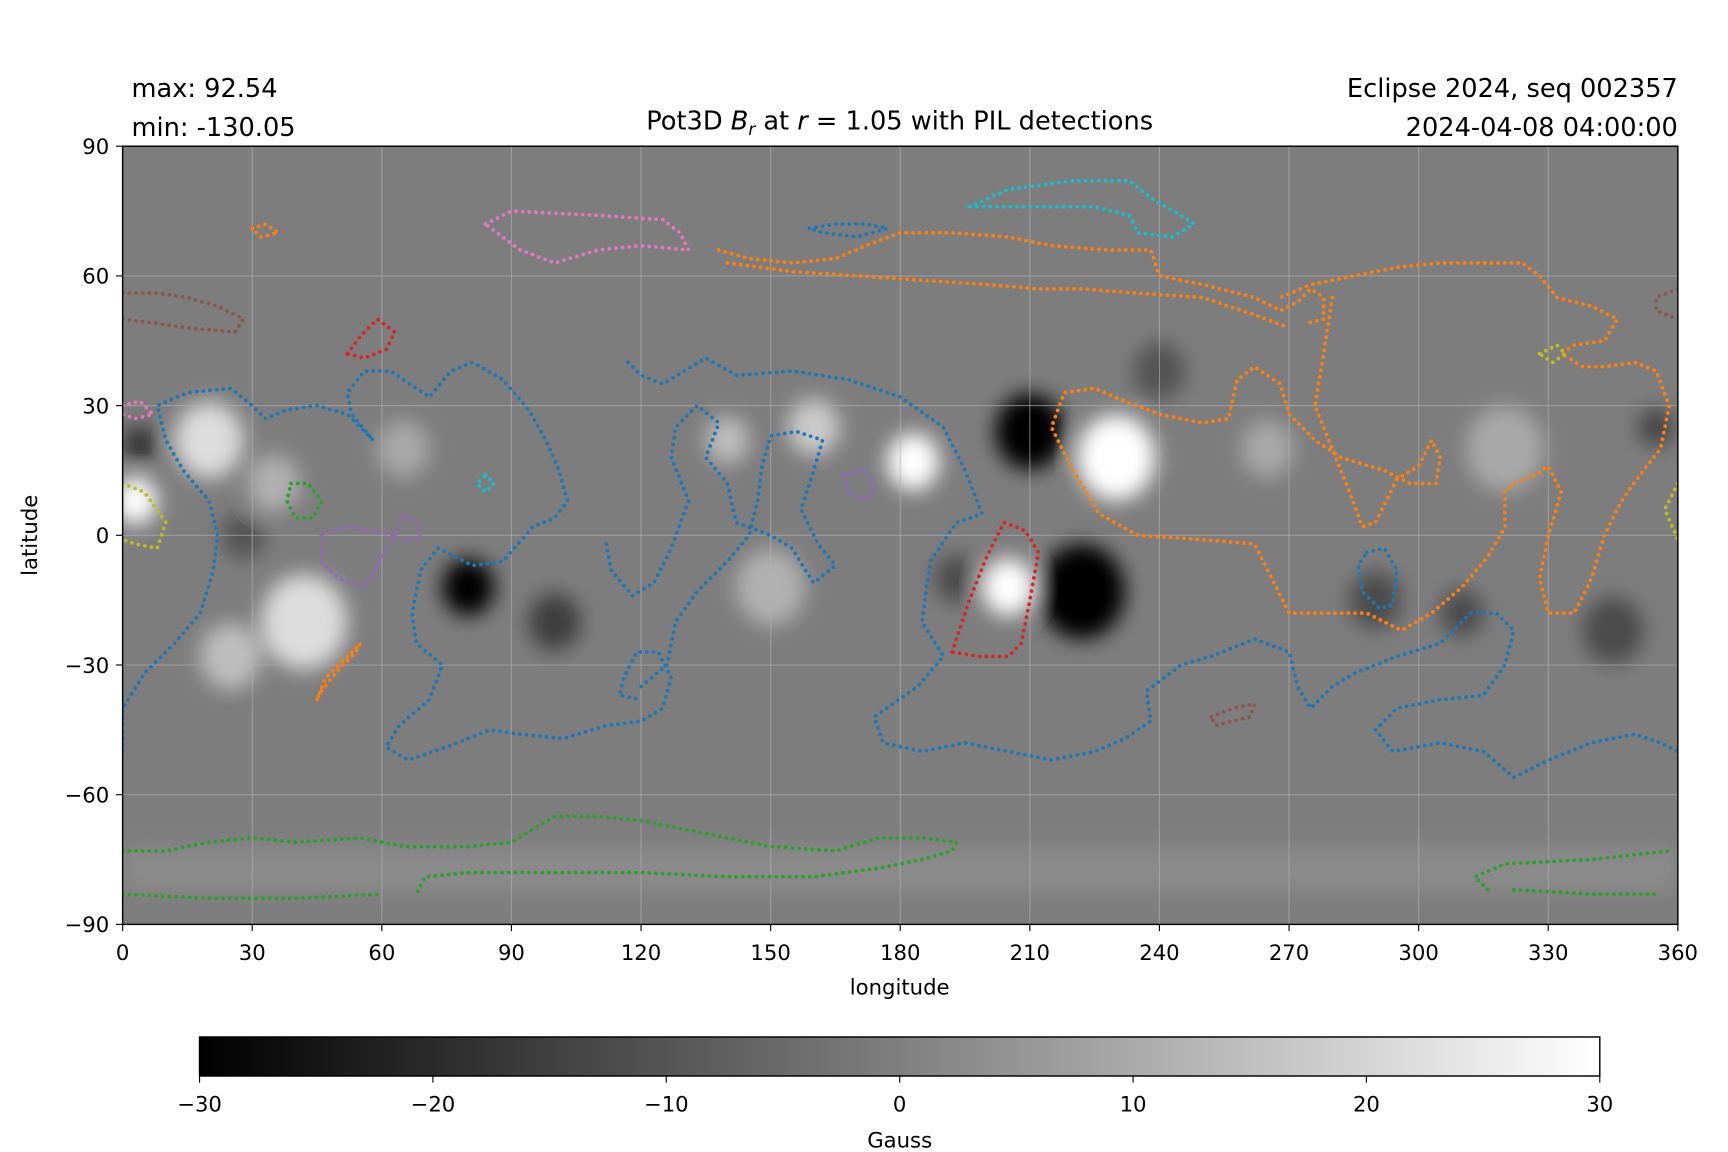 The image size is (1728, 1152). I want to click on y-tick-label: −30, so click(87, 665).